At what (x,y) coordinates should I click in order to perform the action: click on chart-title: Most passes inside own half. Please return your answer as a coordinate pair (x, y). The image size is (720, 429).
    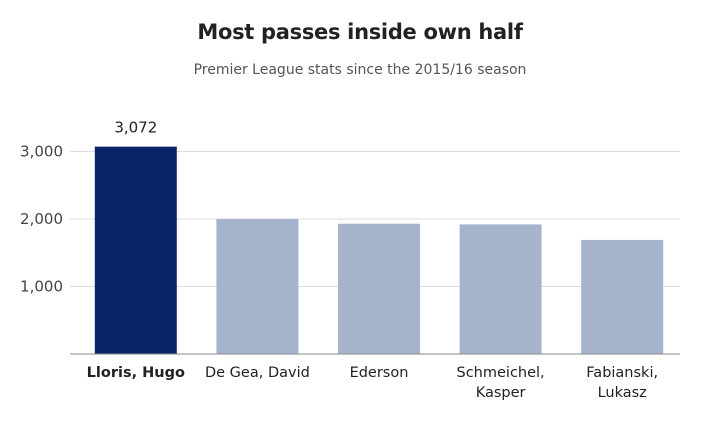
    Looking at the image, I should click on (360, 32).